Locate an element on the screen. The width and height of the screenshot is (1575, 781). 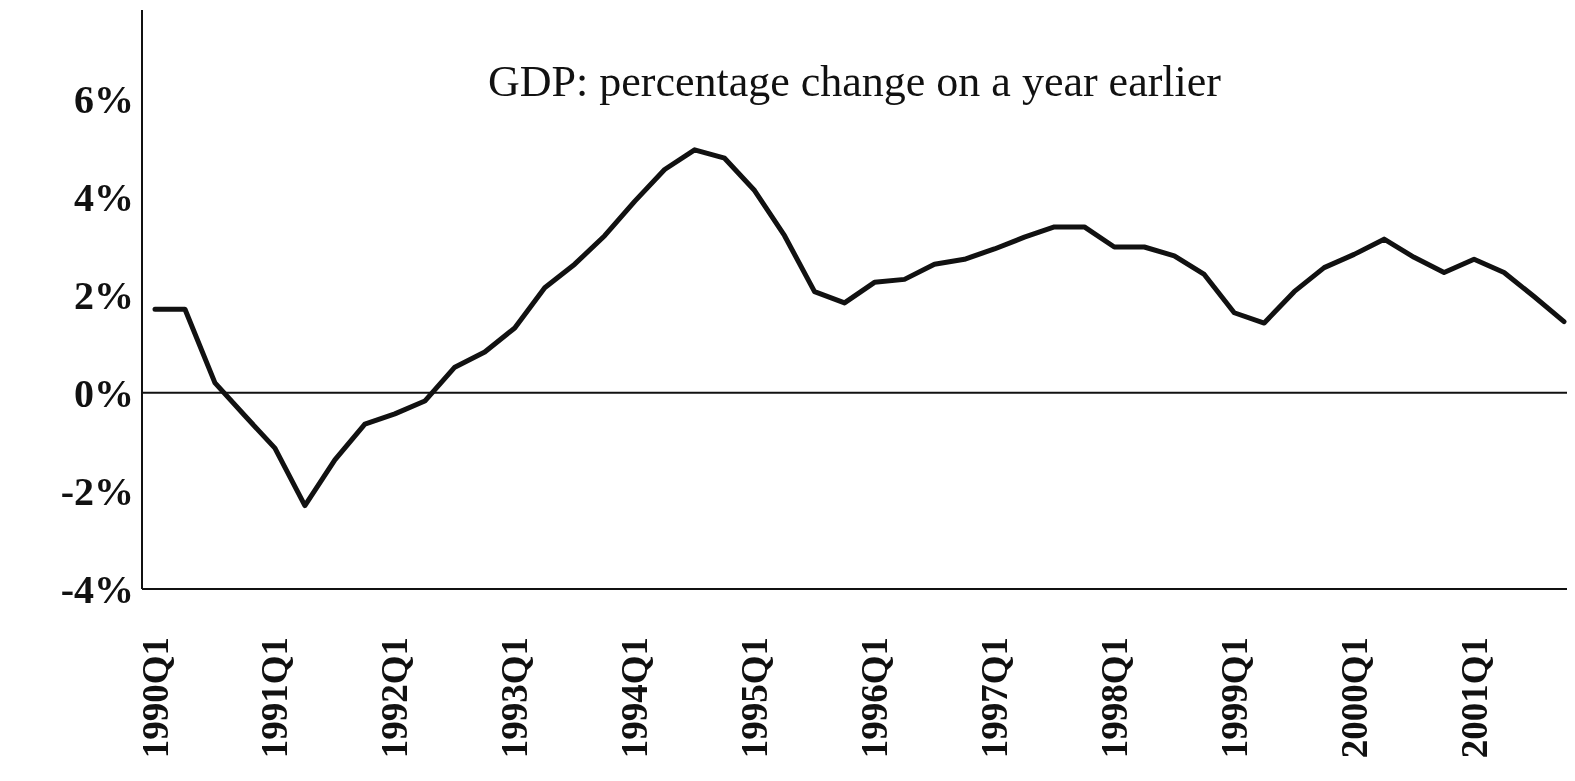
text: GDP: percentage change on a year earlier is located at coordinates (854, 81).